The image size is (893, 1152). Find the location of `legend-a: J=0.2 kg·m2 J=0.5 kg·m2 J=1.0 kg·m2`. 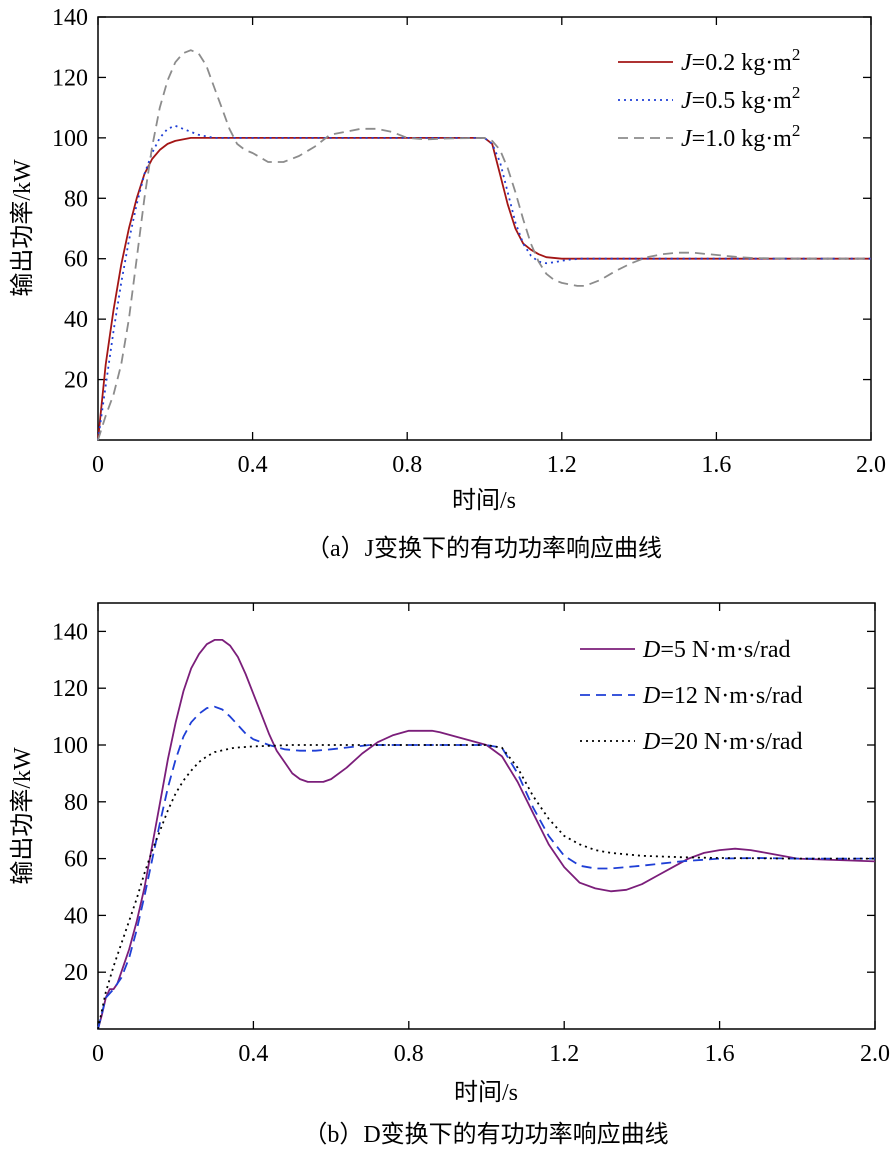

legend-a: J=0.2 kg·m2 J=0.5 kg·m2 J=1.0 kg·m2 is located at coordinates (709, 98).